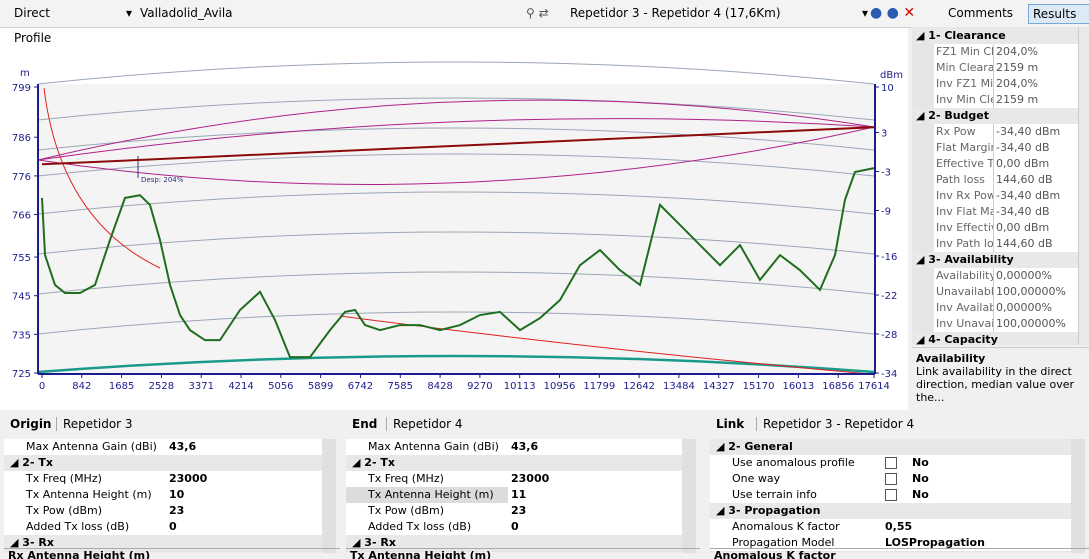 The height and width of the screenshot is (559, 1089). Describe the element at coordinates (981, 13) in the screenshot. I see `comments-button: Comments` at that location.